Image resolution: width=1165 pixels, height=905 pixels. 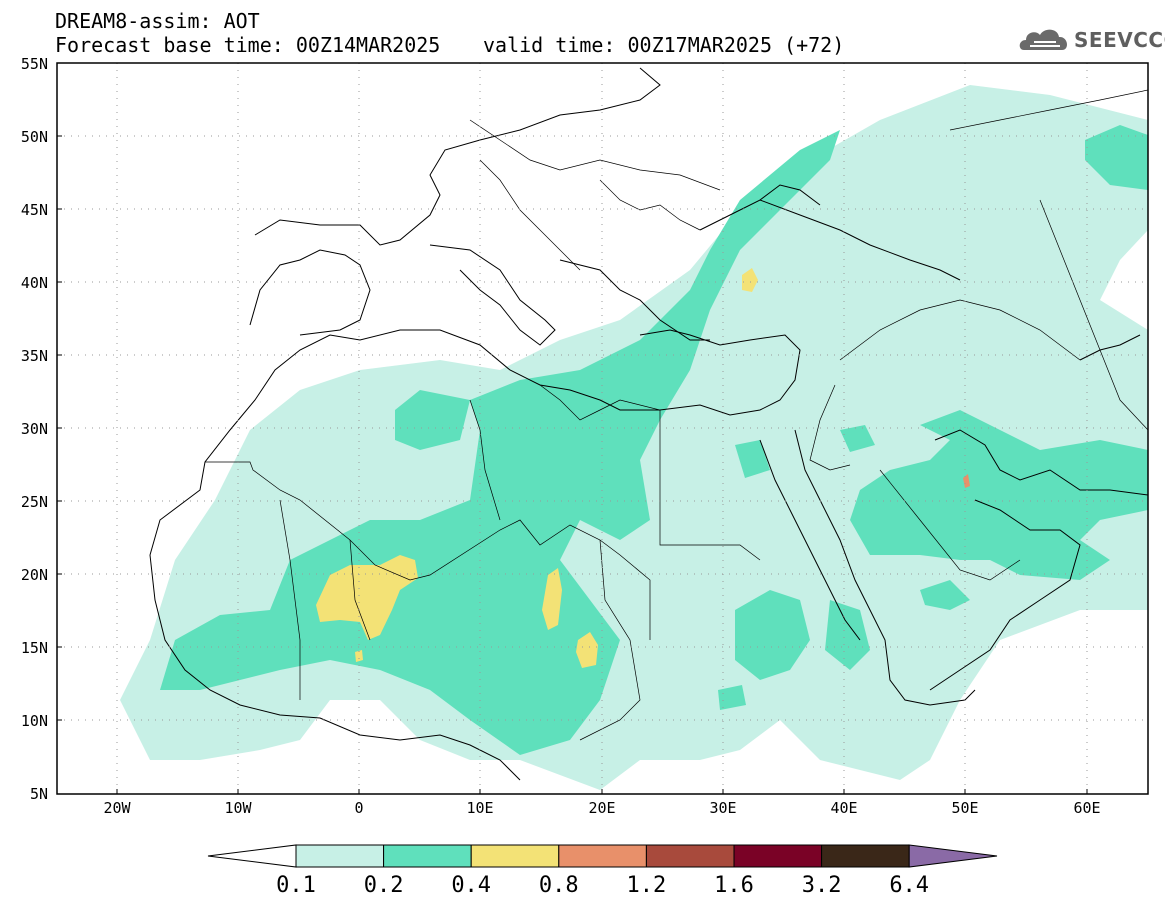 I want to click on lon-label: 40E, so click(x=843, y=808).